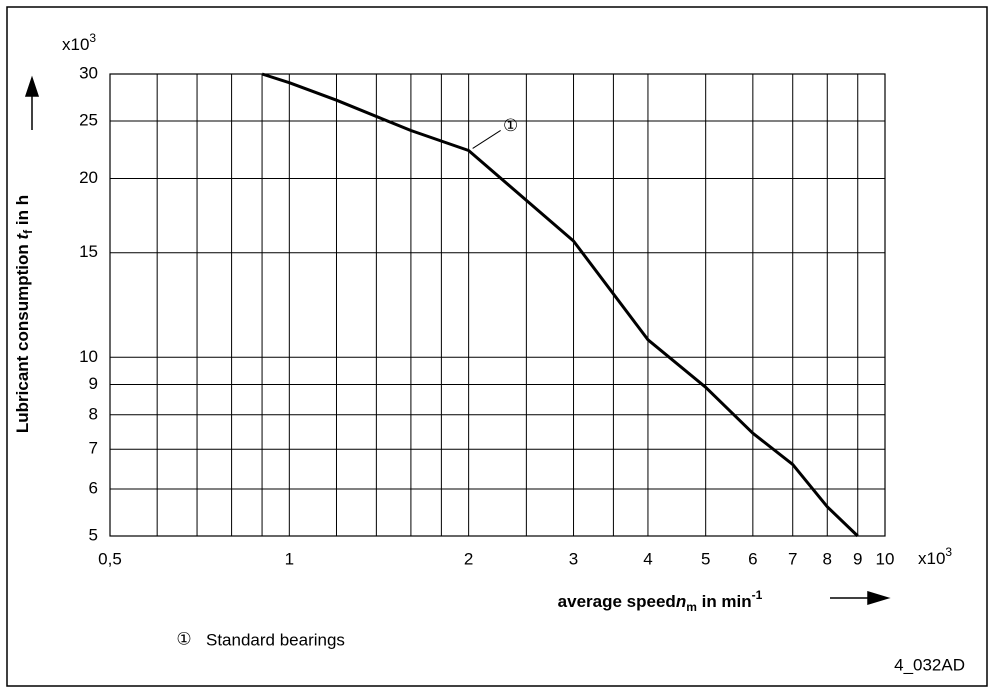 Image resolution: width=994 pixels, height=693 pixels. Describe the element at coordinates (28, 231) in the screenshot. I see `label-sub: f` at that location.